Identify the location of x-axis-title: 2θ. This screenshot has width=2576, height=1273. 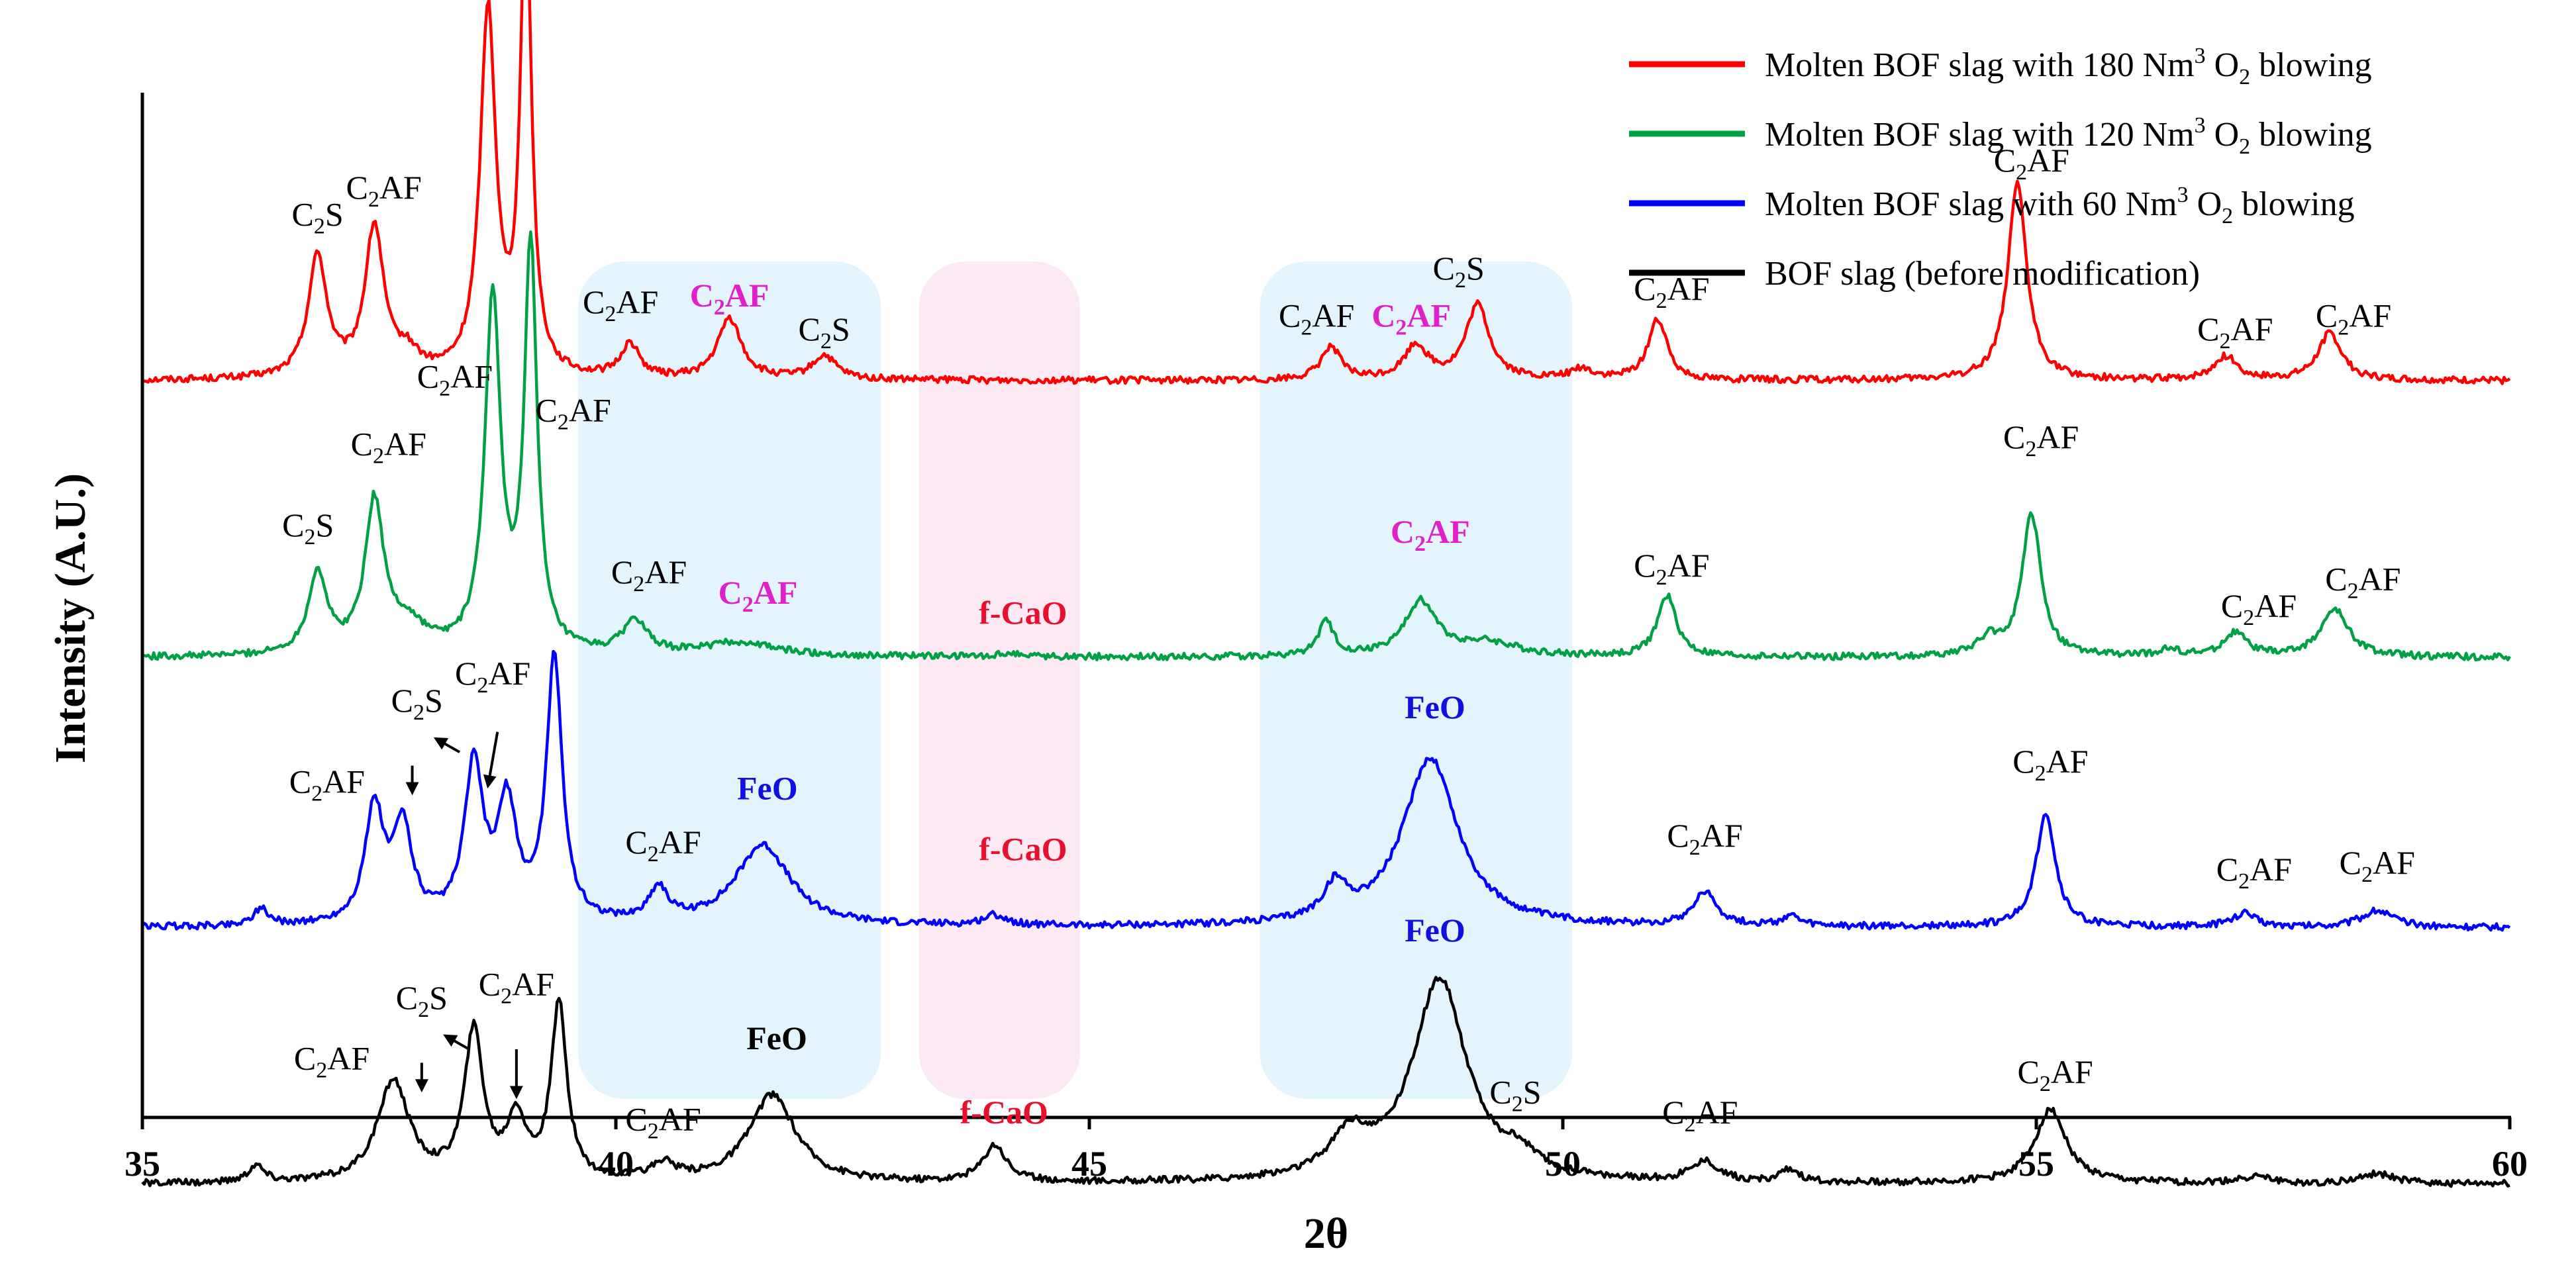
(1326, 1233).